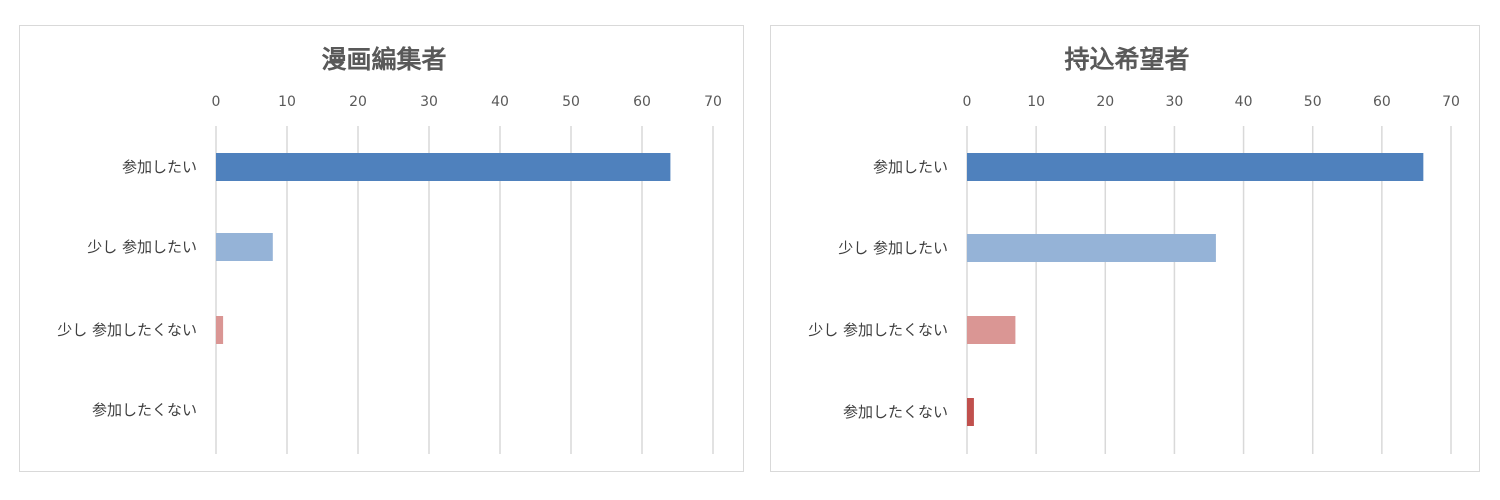 The height and width of the screenshot is (500, 1500). Describe the element at coordinates (383, 59) in the screenshot. I see `chart-title: 漫画編集者` at that location.